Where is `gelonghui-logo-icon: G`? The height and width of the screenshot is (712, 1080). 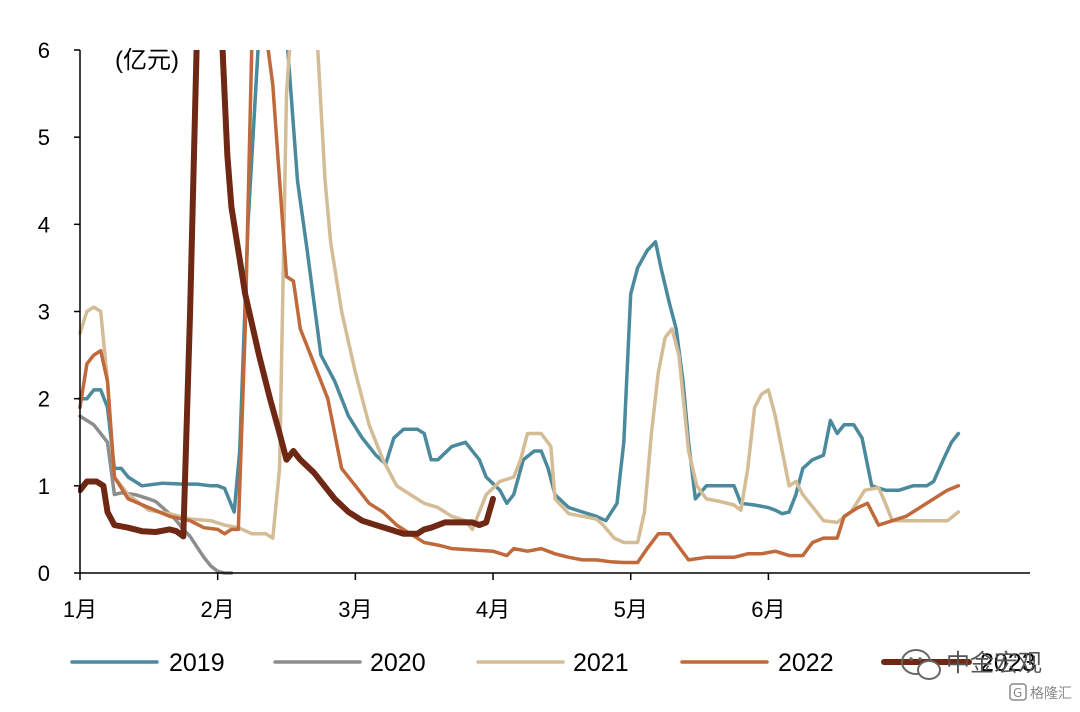
gelonghui-logo-icon: G is located at coordinates (1018, 692).